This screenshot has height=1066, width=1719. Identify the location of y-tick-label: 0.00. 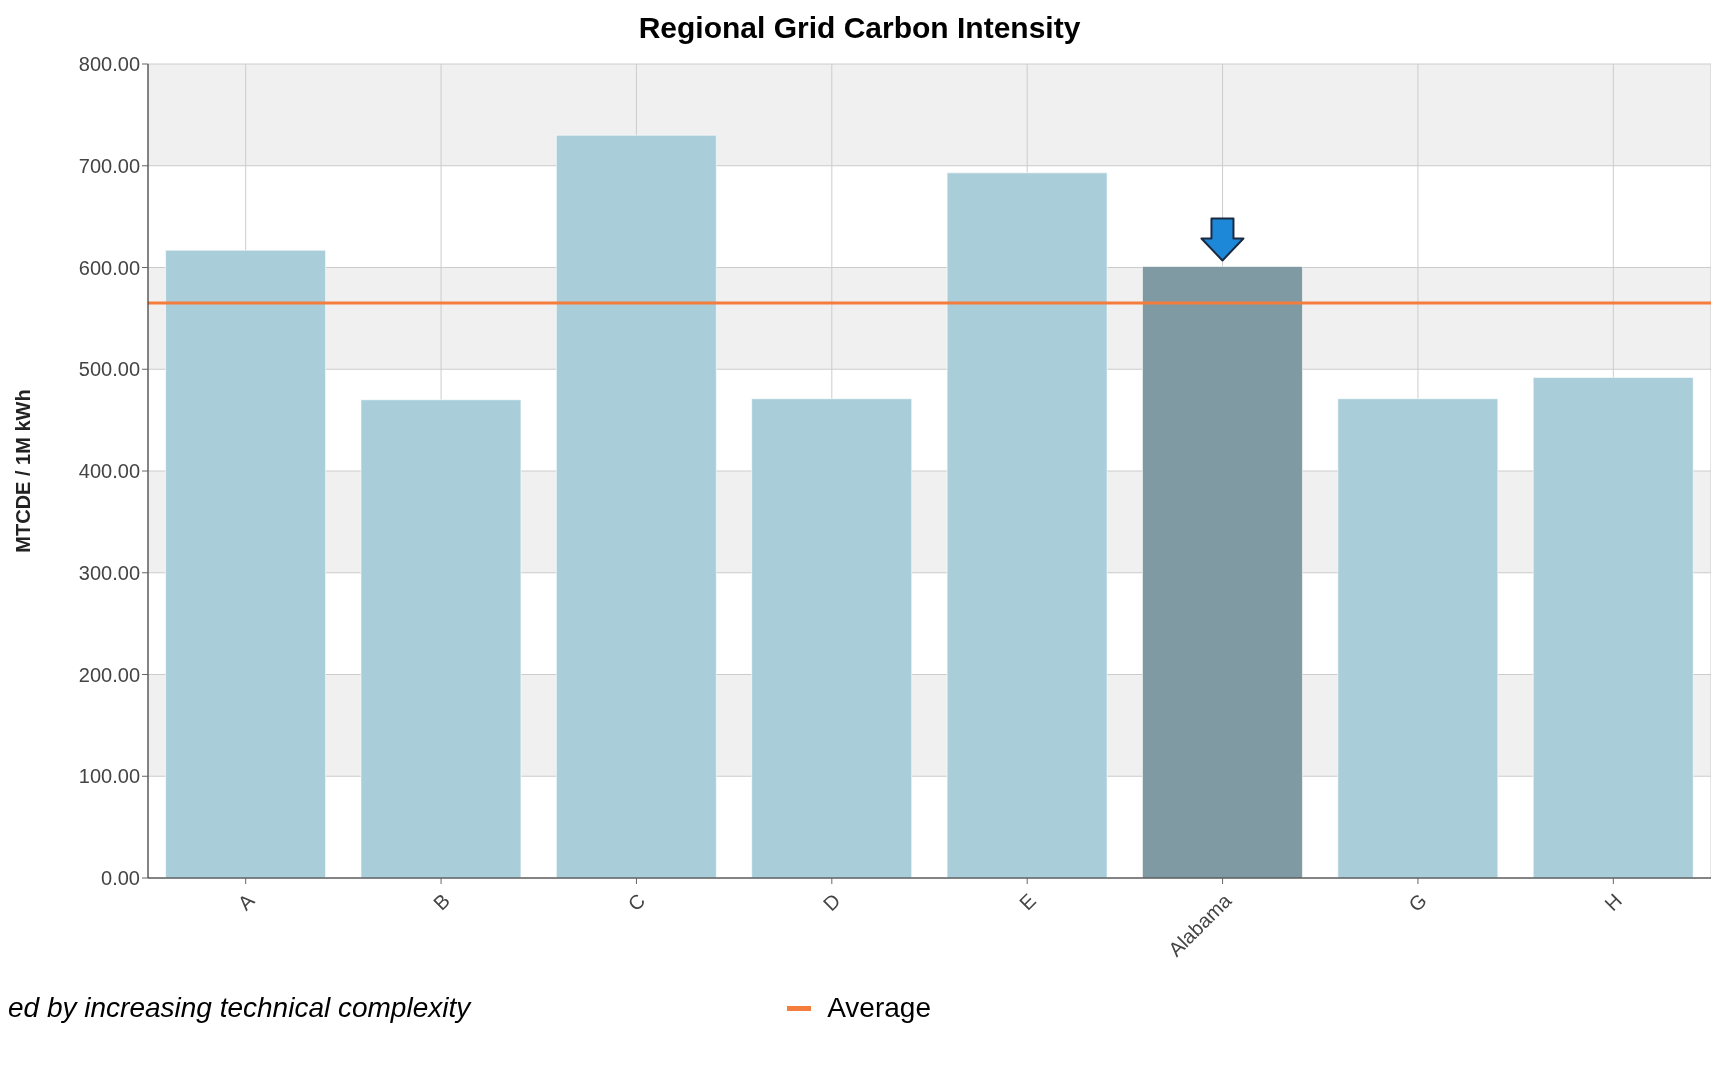
(120, 878).